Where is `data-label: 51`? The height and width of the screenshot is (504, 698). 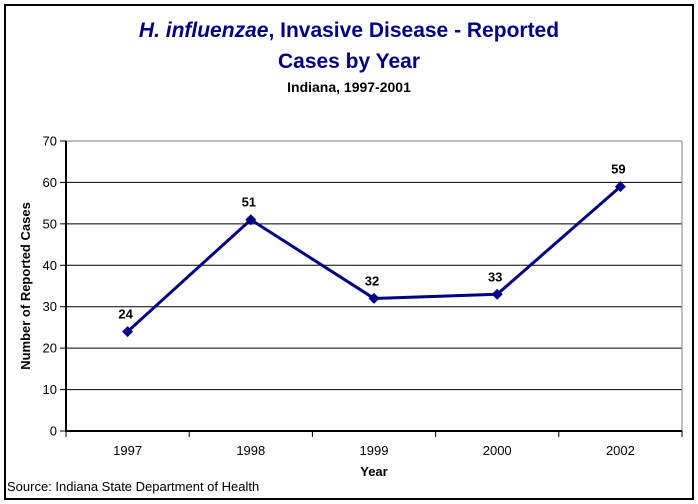 data-label: 51 is located at coordinates (249, 202).